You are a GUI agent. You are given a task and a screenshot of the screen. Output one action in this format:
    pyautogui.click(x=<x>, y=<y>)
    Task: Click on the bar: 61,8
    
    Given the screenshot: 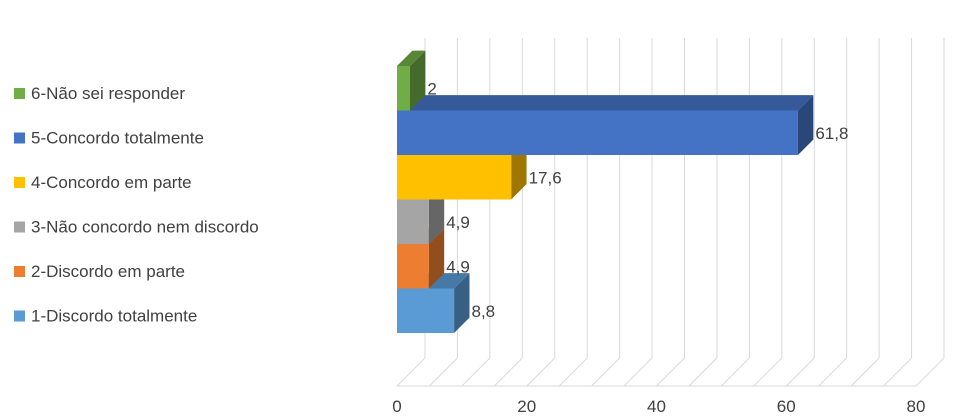 What is the action you would take?
    pyautogui.click(x=622, y=125)
    